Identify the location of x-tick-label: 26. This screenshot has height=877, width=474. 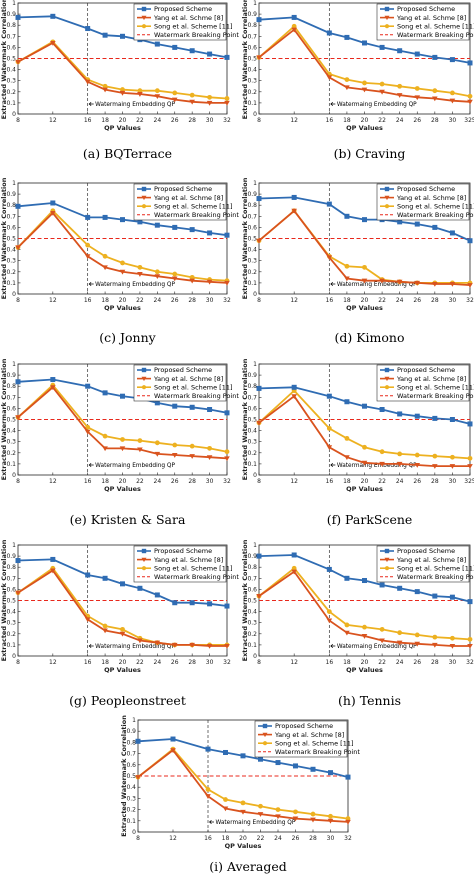
(296, 838).